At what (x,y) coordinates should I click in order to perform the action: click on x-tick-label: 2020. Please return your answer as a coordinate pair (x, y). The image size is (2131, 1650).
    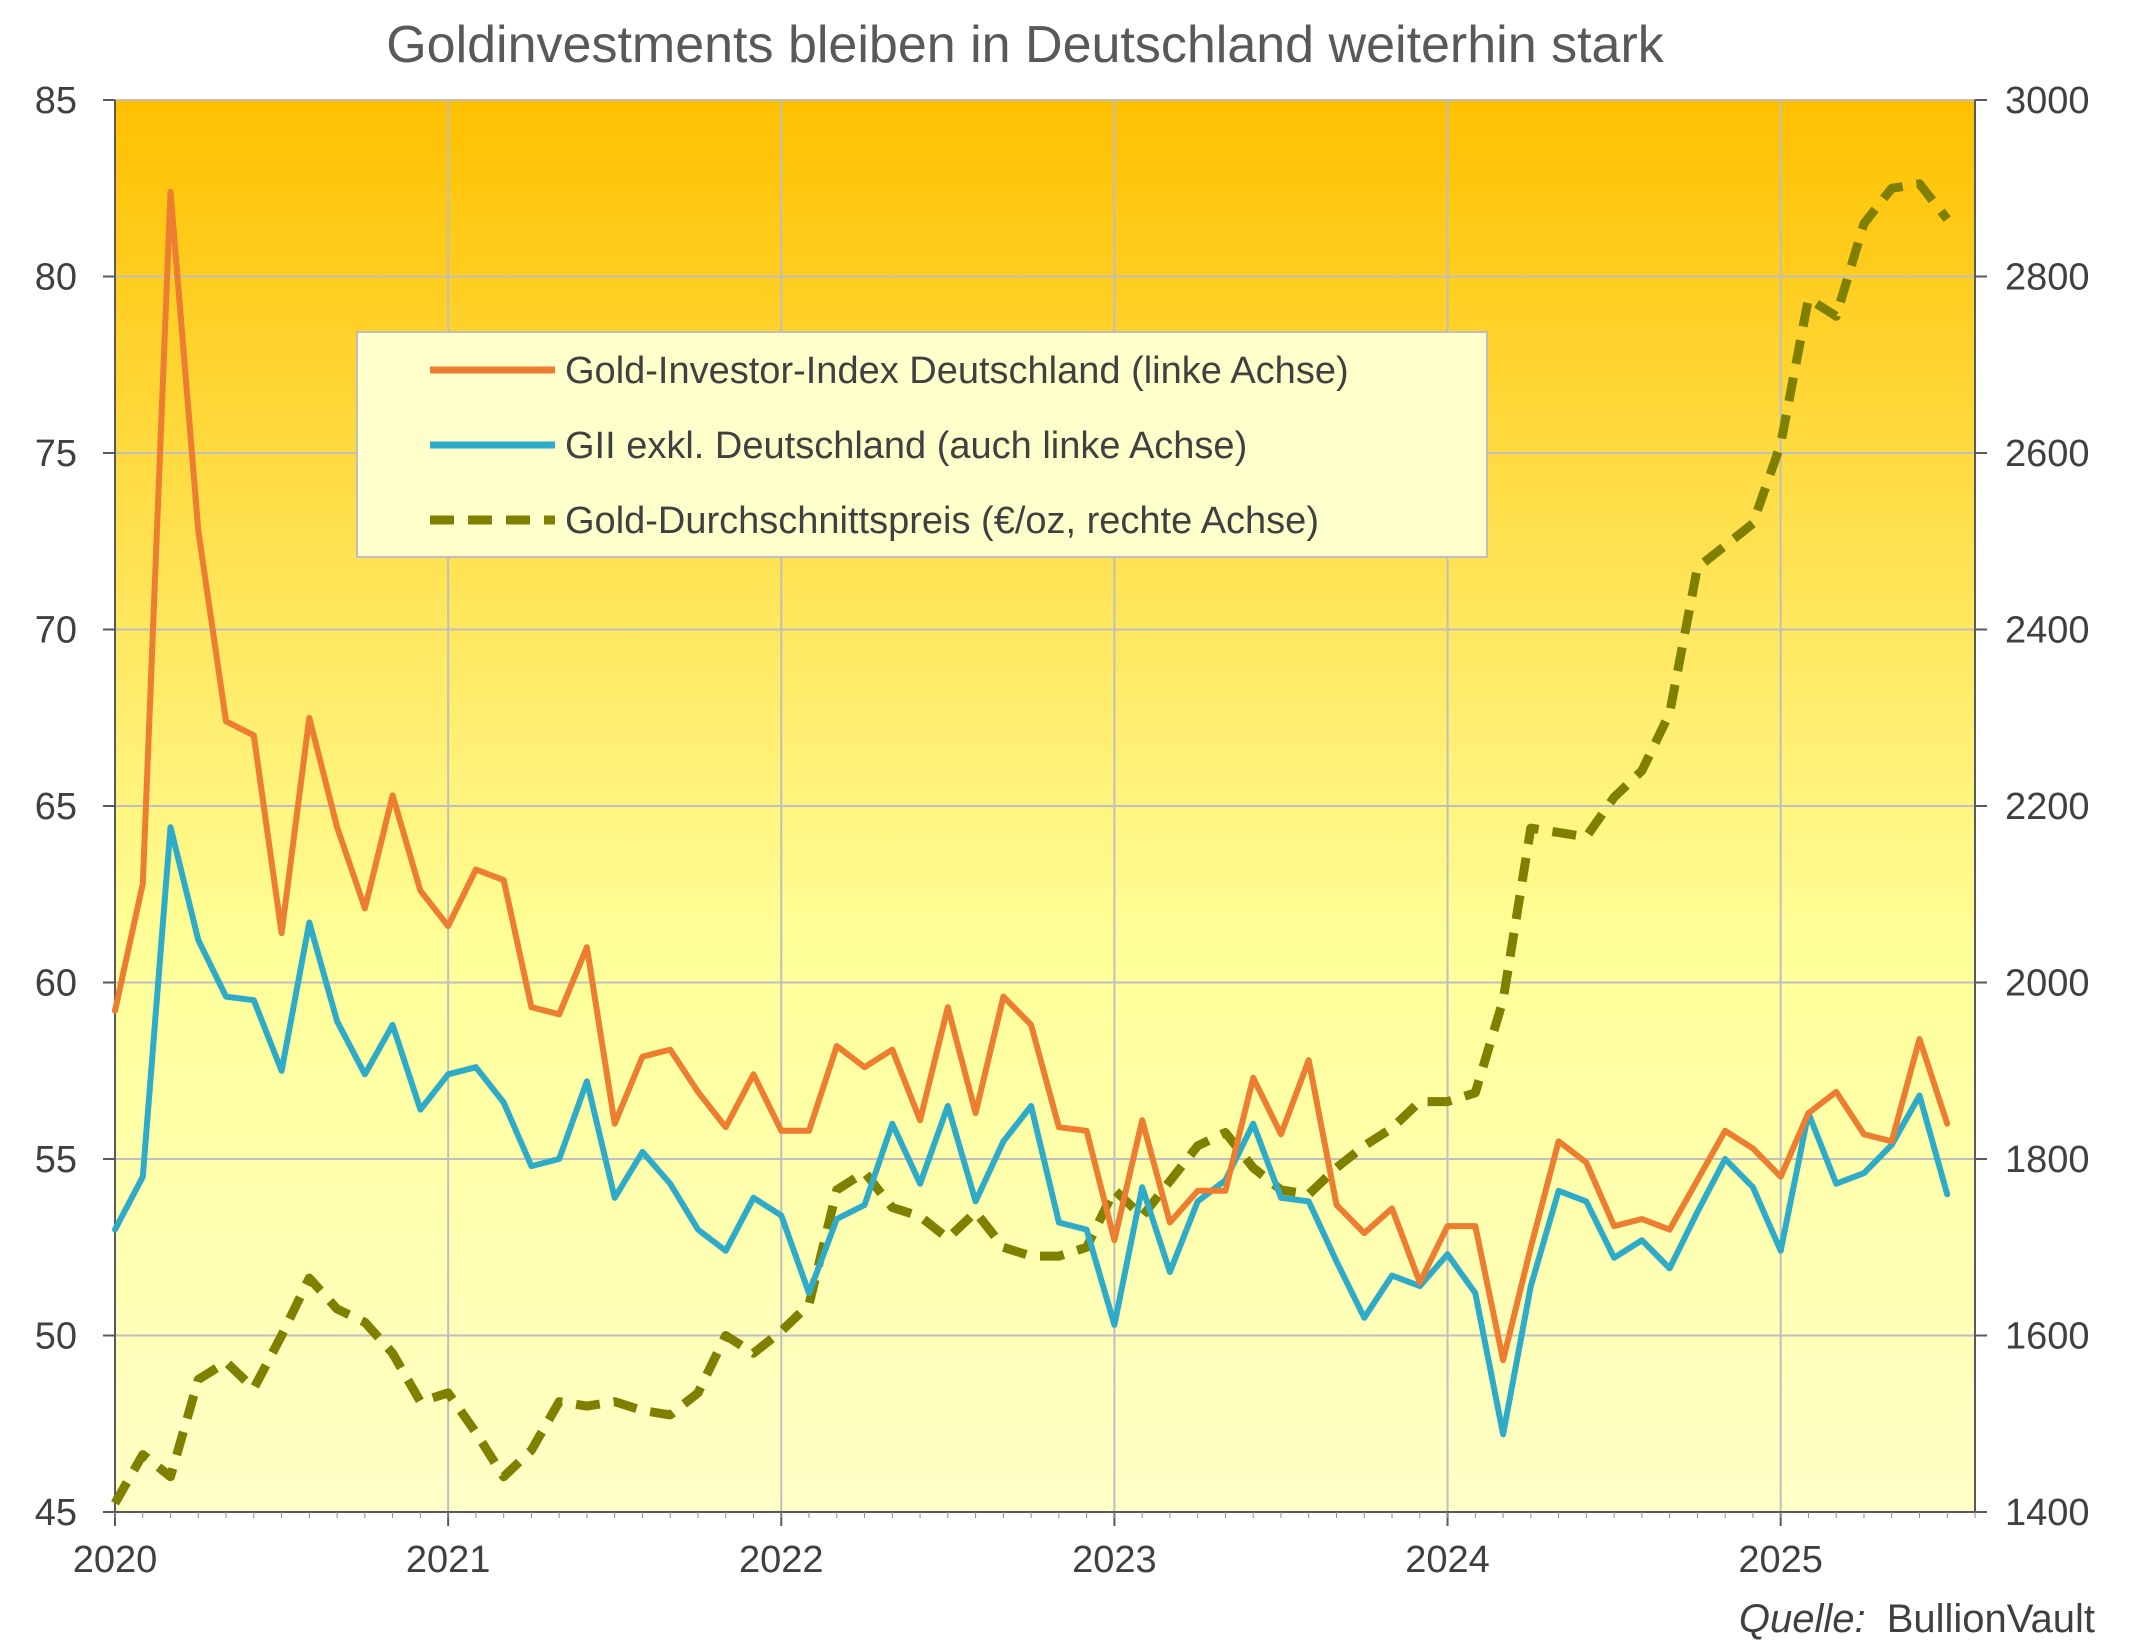
    Looking at the image, I should click on (115, 1560).